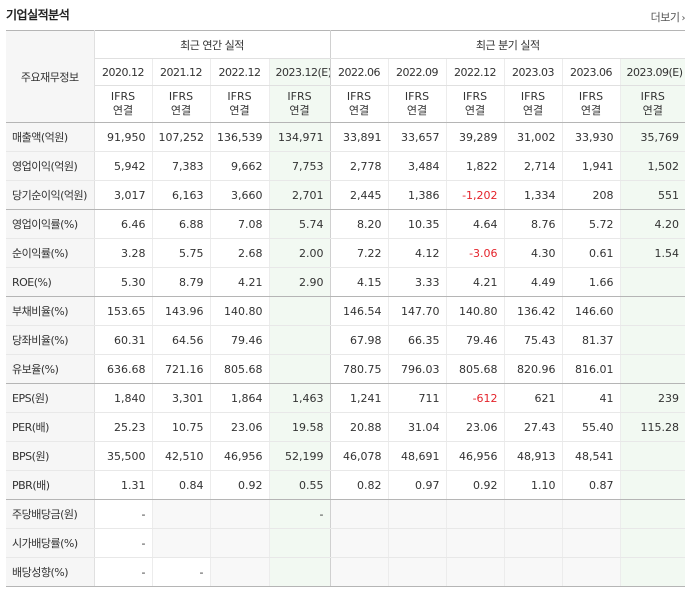 This screenshot has width=691, height=598. What do you see at coordinates (123, 195) in the screenshot?
I see `table-cell: 3,017` at bounding box center [123, 195].